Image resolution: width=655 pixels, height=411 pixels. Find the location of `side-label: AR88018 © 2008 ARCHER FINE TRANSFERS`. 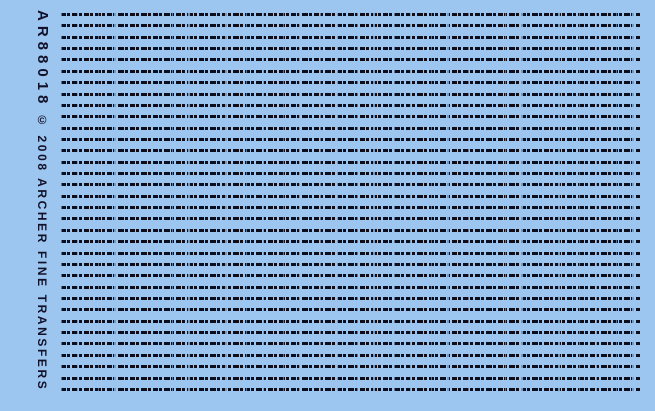

side-label: AR88018 © 2008 ARCHER FINE TRANSFERS is located at coordinates (42, 207).